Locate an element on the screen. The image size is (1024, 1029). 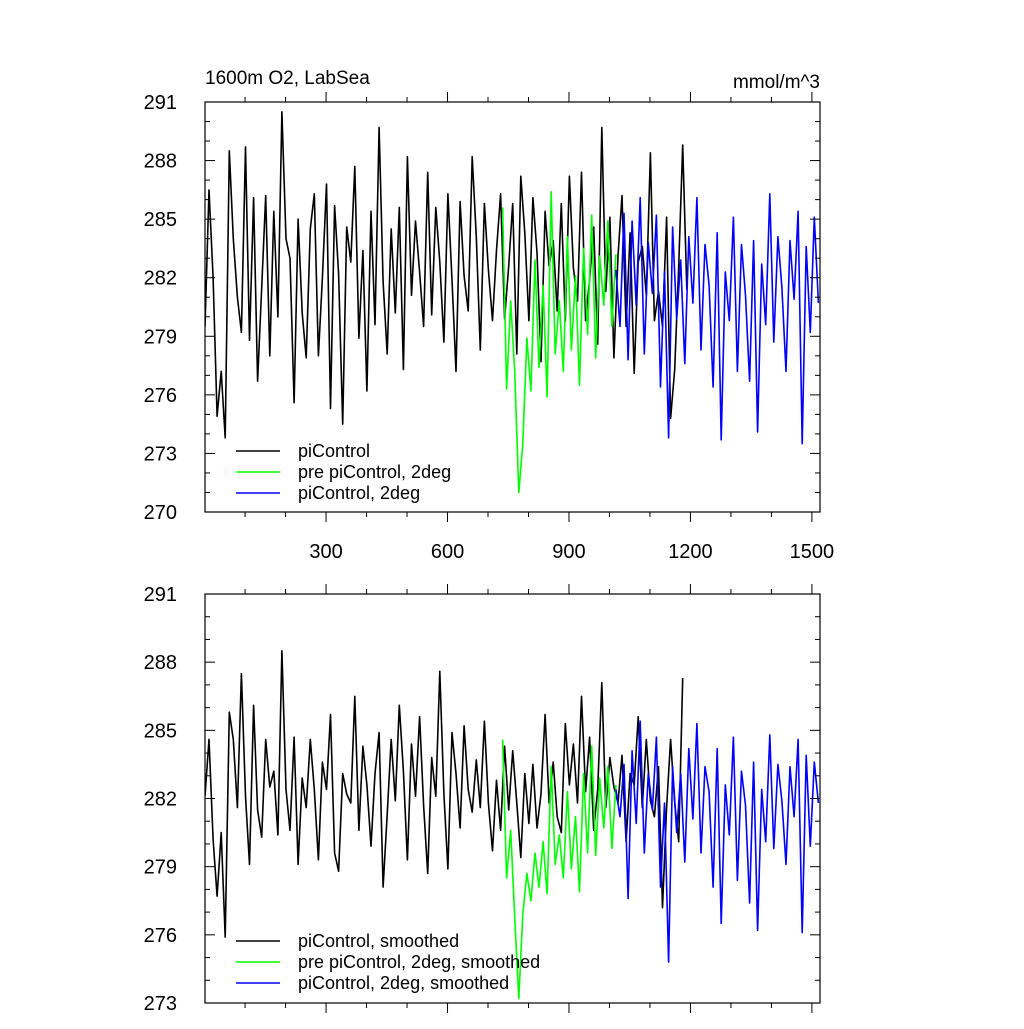
legend-label: pre piControl, 2deg is located at coordinates (374, 472).